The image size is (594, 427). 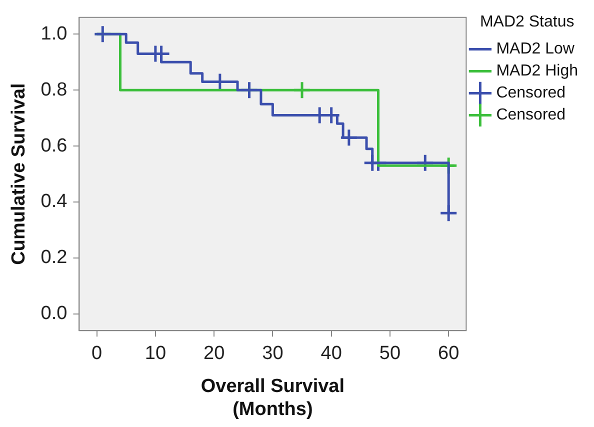 I want to click on x-tick-label: 40, so click(x=331, y=353).